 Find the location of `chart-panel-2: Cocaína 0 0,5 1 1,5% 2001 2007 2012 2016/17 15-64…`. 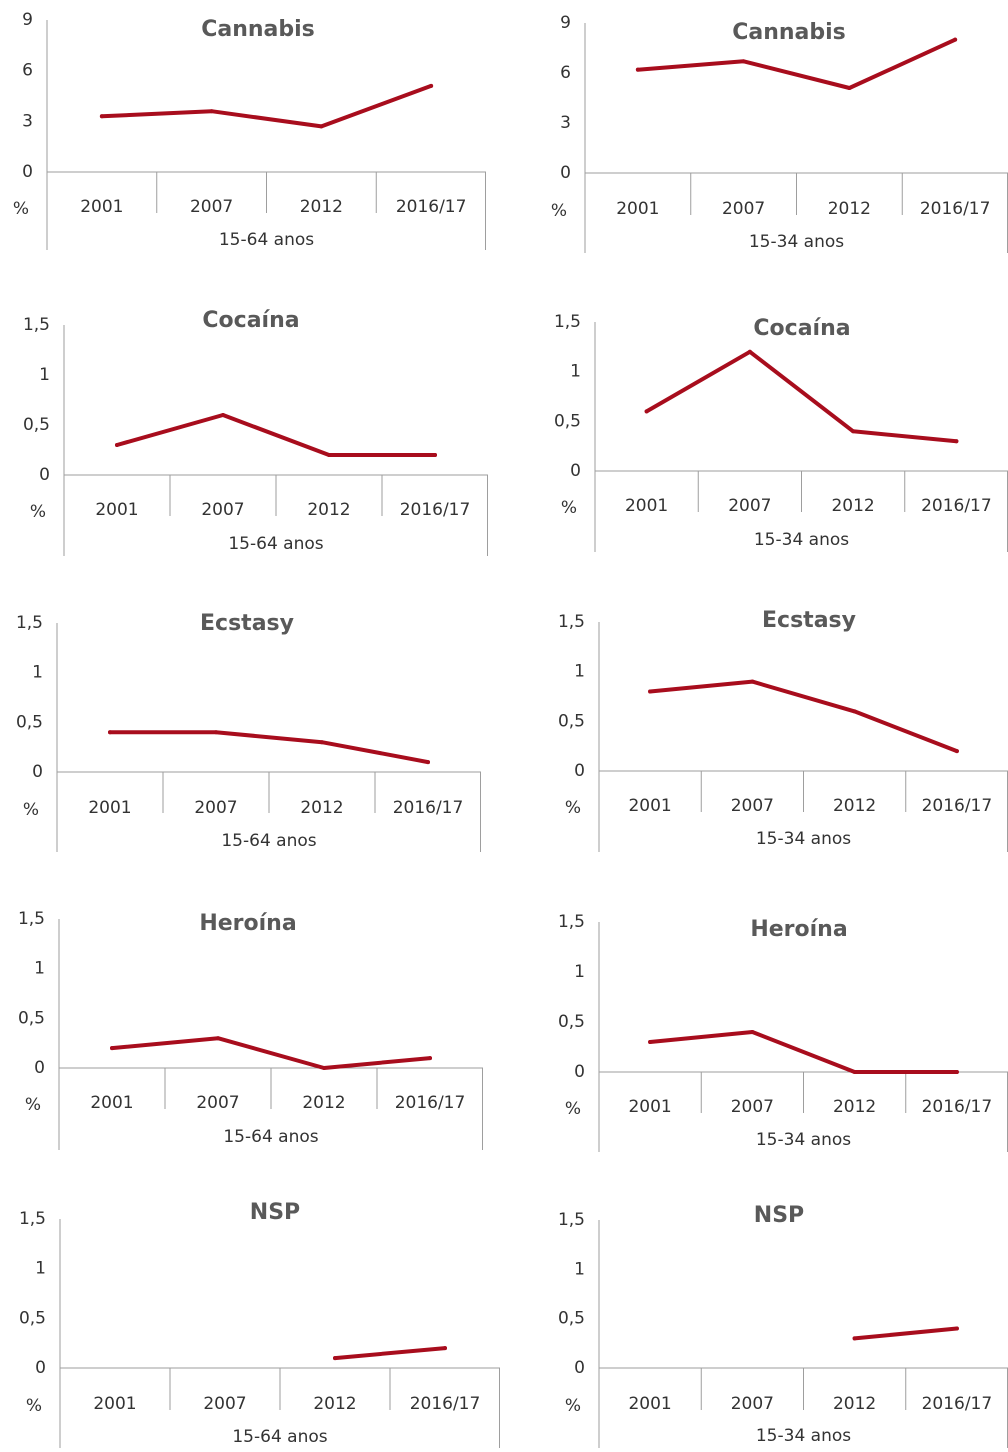

chart-panel-2: Cocaína 0 0,5 1 1,5% 2001 2007 2012 2016/17 15-64… is located at coordinates (255, 432).